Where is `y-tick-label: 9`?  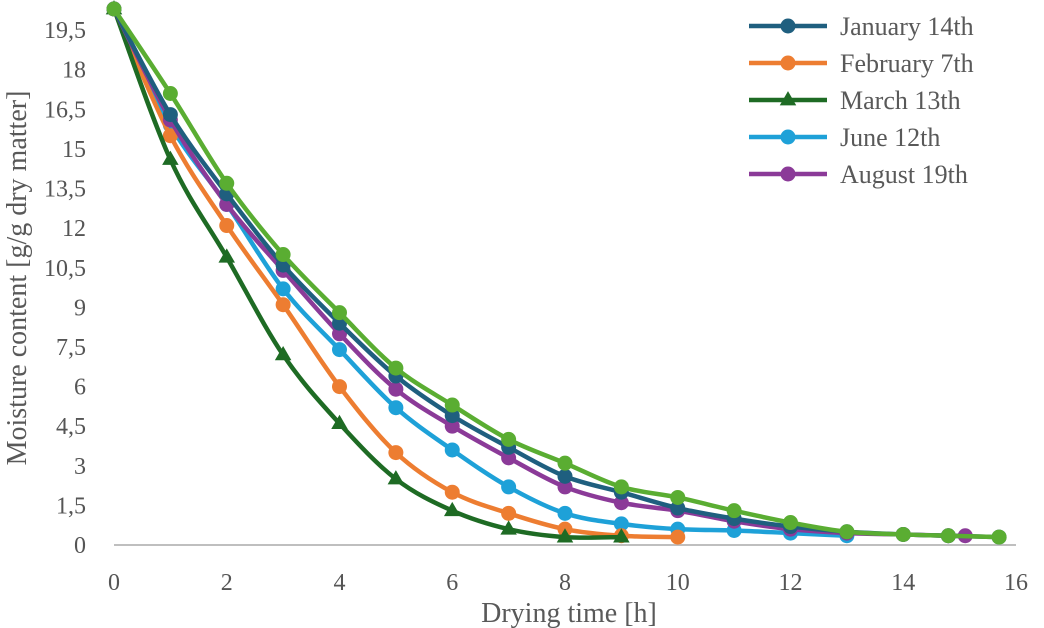
y-tick-label: 9 is located at coordinates (80, 308).